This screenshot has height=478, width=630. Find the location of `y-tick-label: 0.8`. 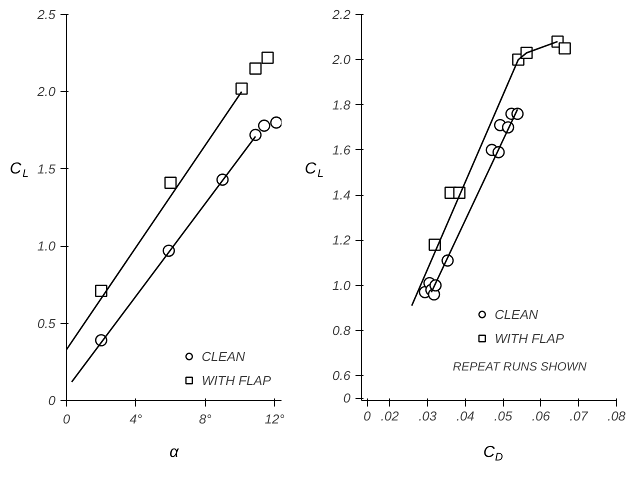

y-tick-label: 0.8 is located at coordinates (342, 330).